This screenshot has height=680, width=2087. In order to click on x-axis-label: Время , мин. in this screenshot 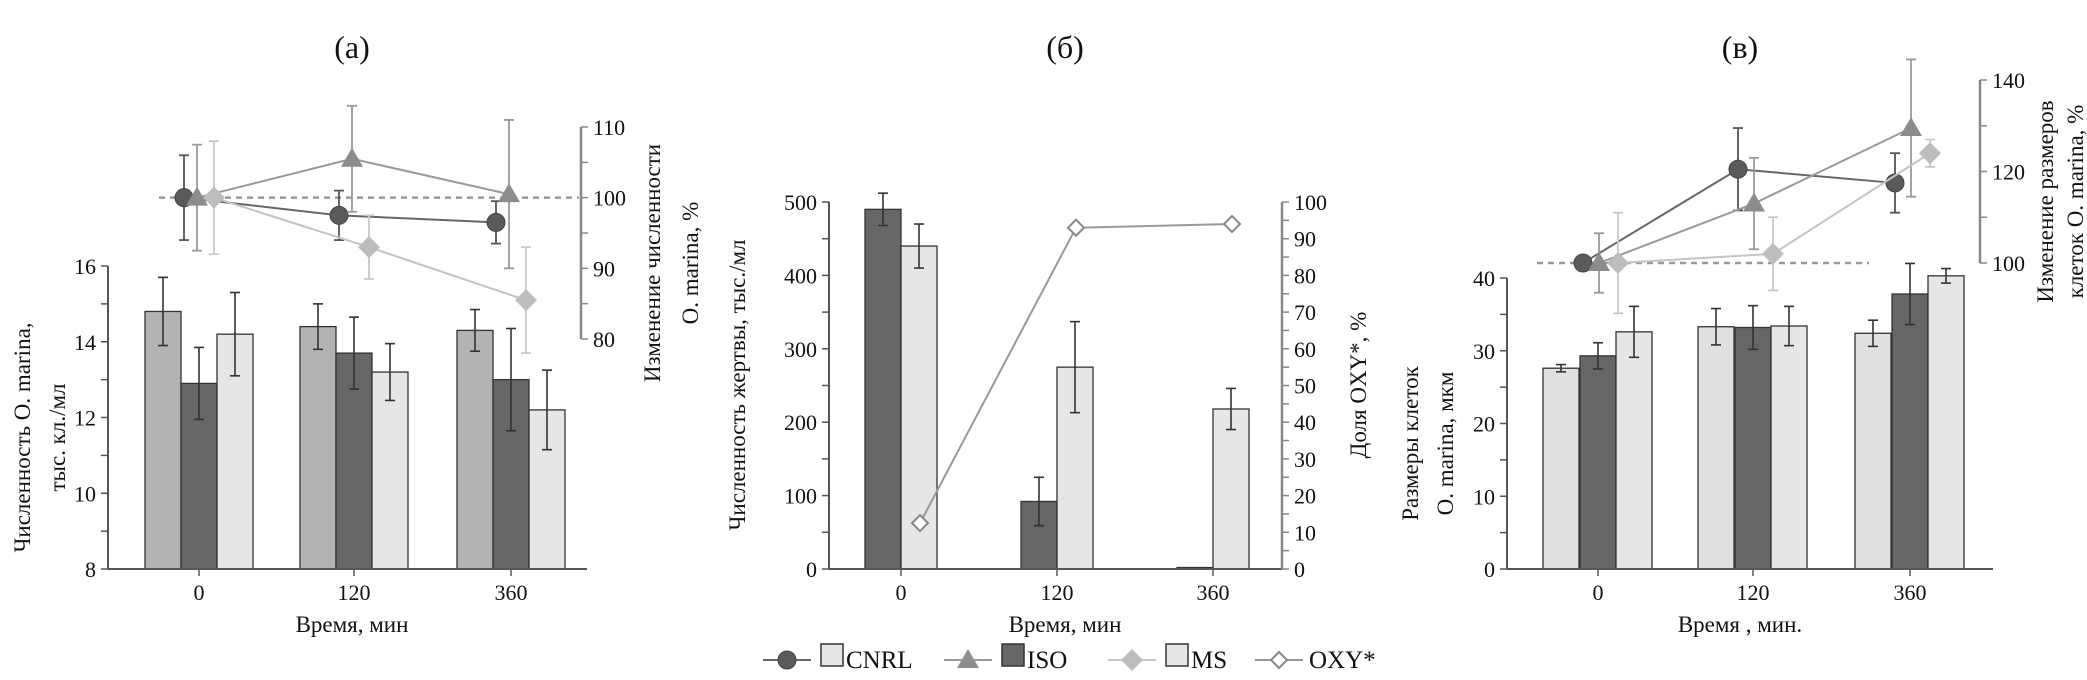, I will do `click(1740, 624)`.